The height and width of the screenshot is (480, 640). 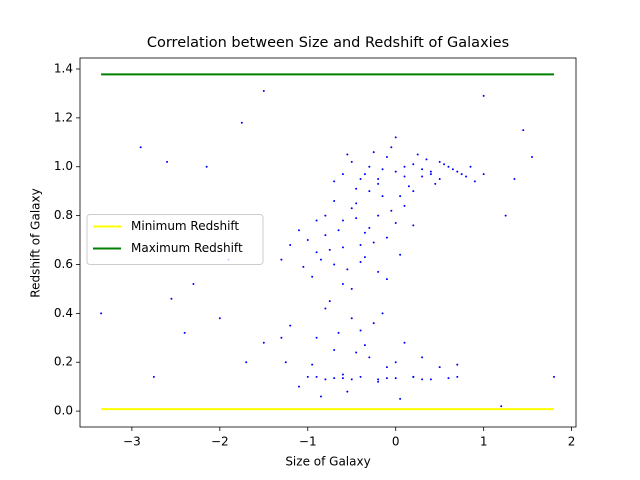 What do you see at coordinates (63, 411) in the screenshot?
I see `y-tick-label: 0.0` at bounding box center [63, 411].